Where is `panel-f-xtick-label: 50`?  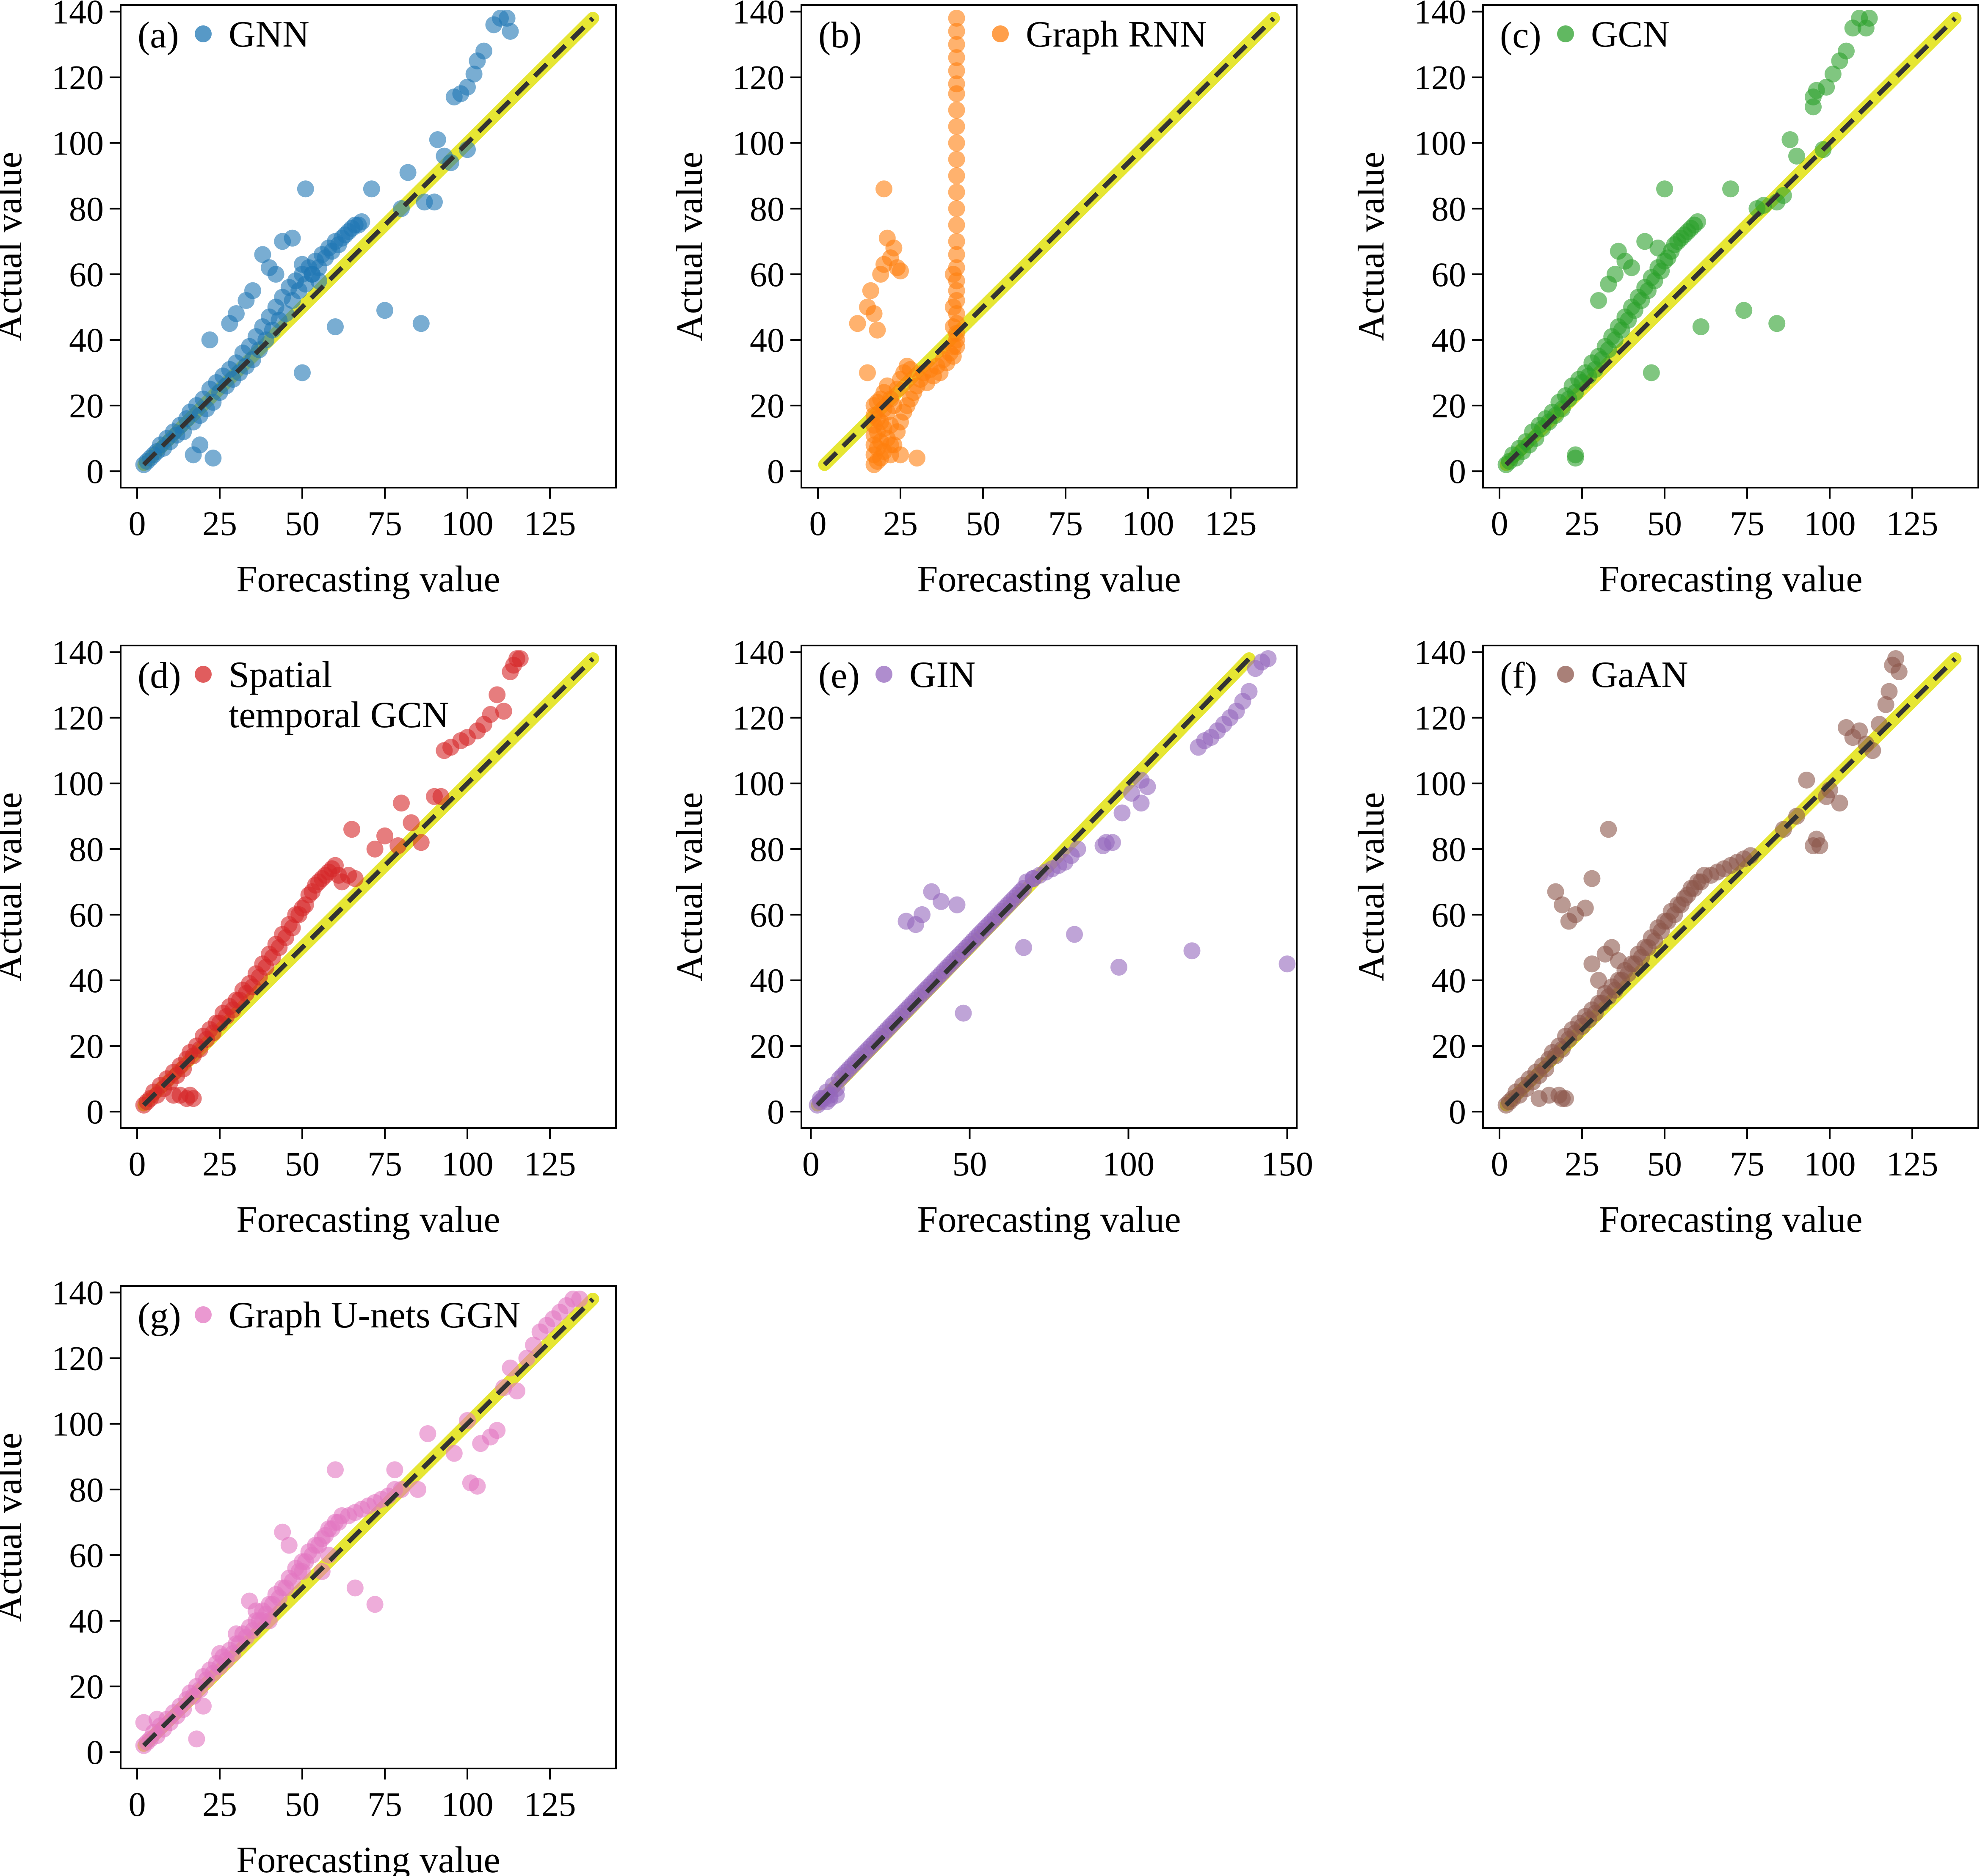 panel-f-xtick-label: 50 is located at coordinates (1664, 1164).